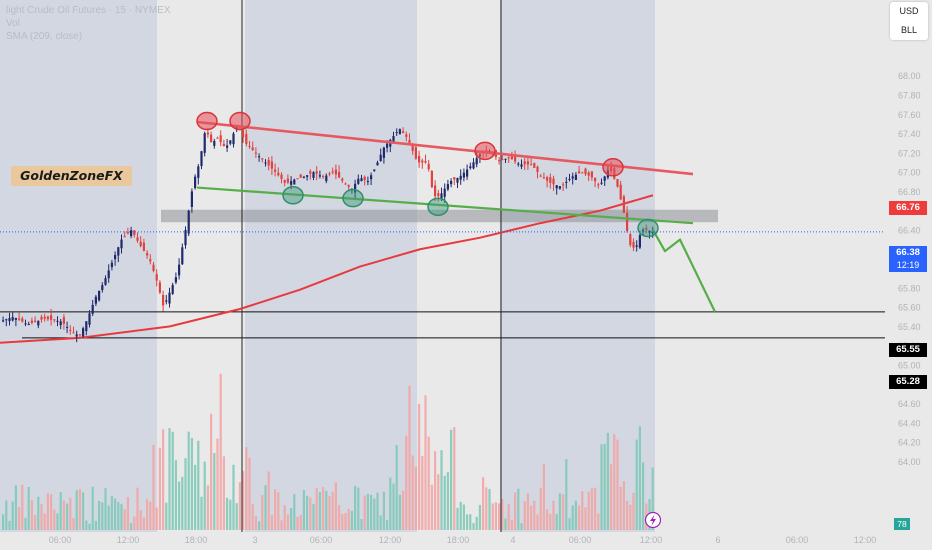  What do you see at coordinates (717, 540) in the screenshot?
I see `time-tick: 6` at bounding box center [717, 540].